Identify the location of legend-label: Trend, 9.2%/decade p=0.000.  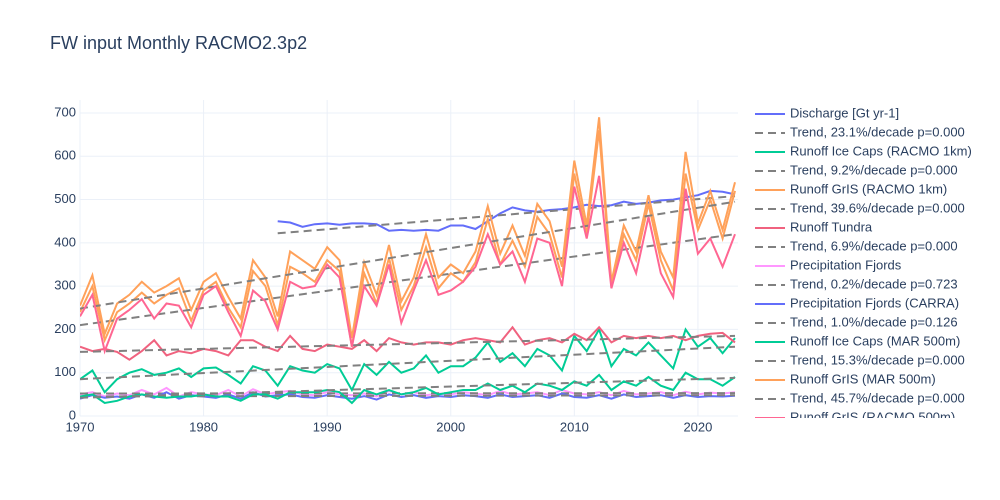
(874, 169).